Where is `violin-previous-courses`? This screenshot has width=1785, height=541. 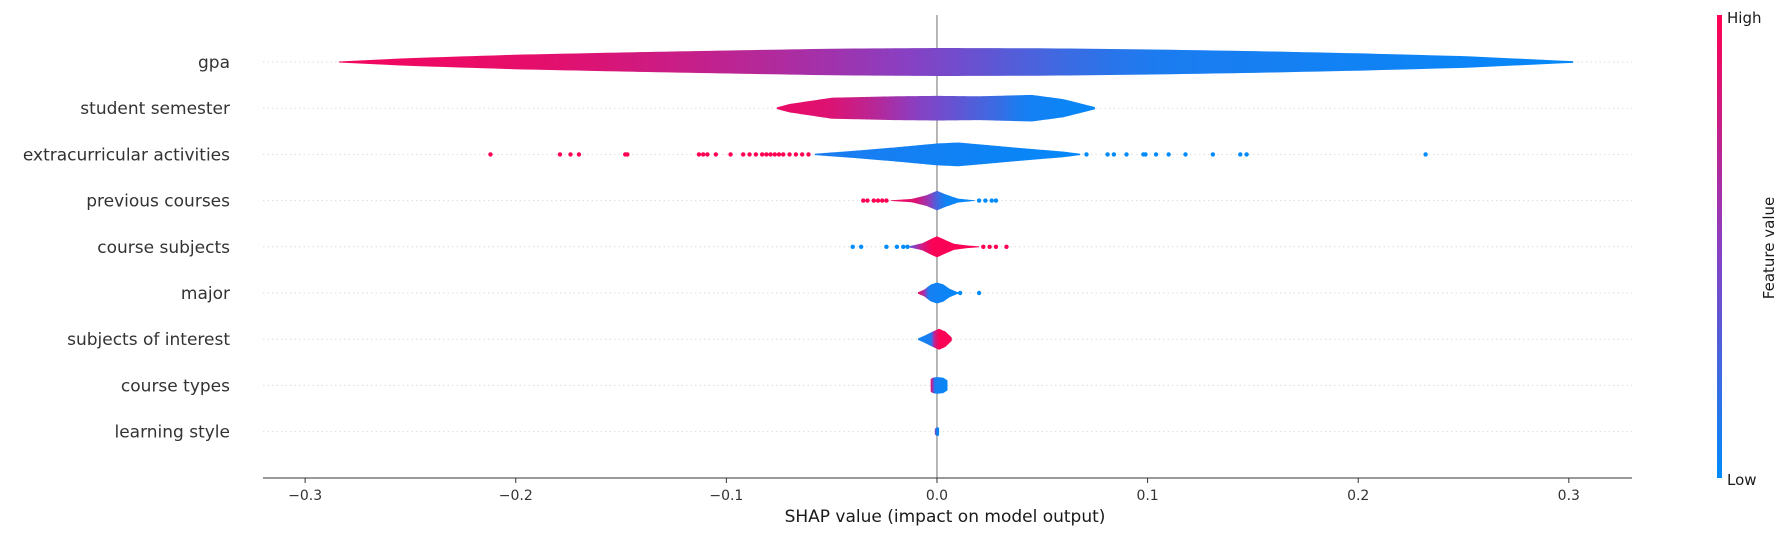 violin-previous-courses is located at coordinates (932, 200).